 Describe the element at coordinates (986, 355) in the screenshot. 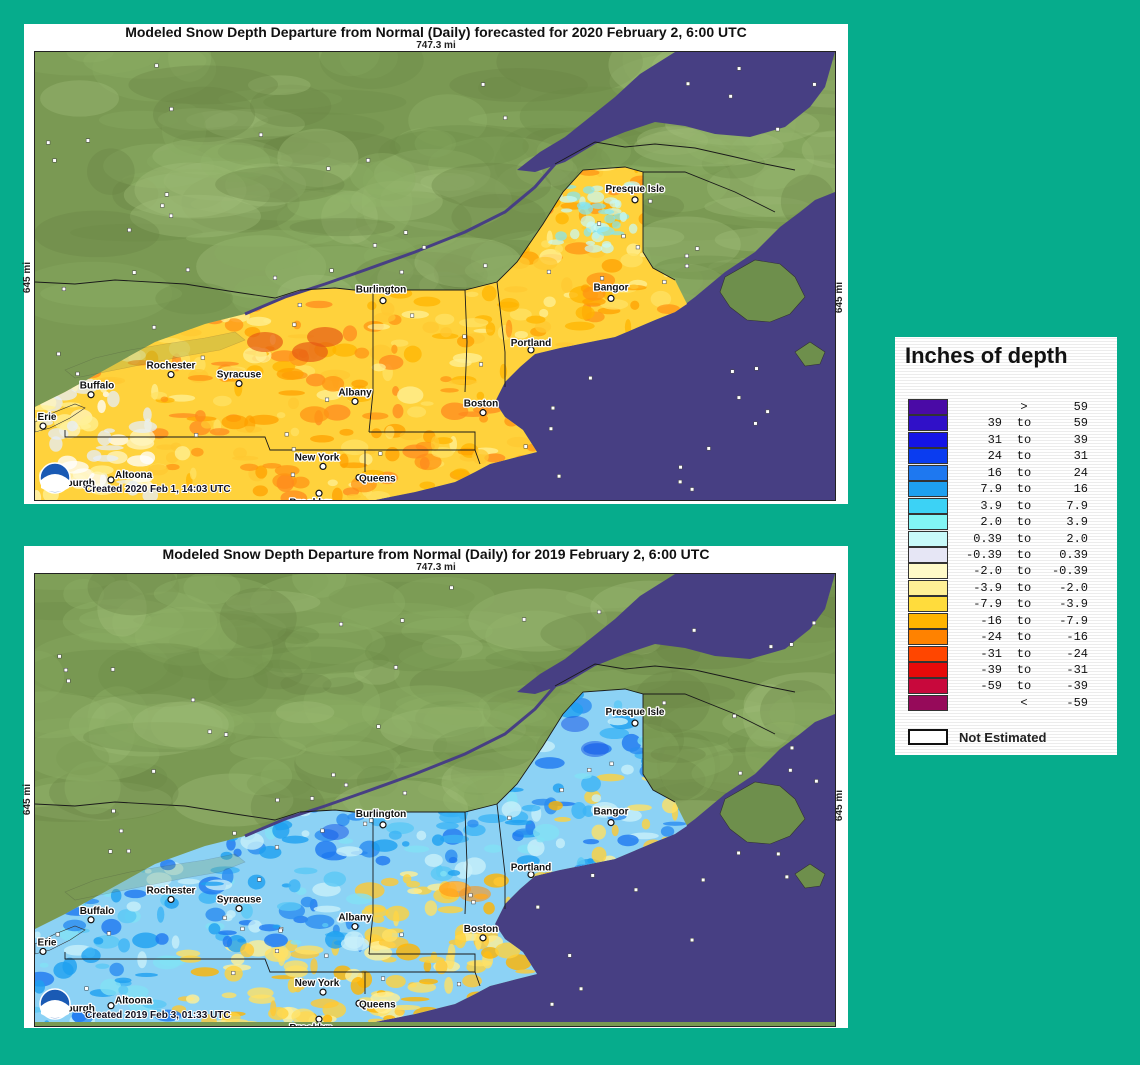

I see `legend-title: Inches of depth` at that location.